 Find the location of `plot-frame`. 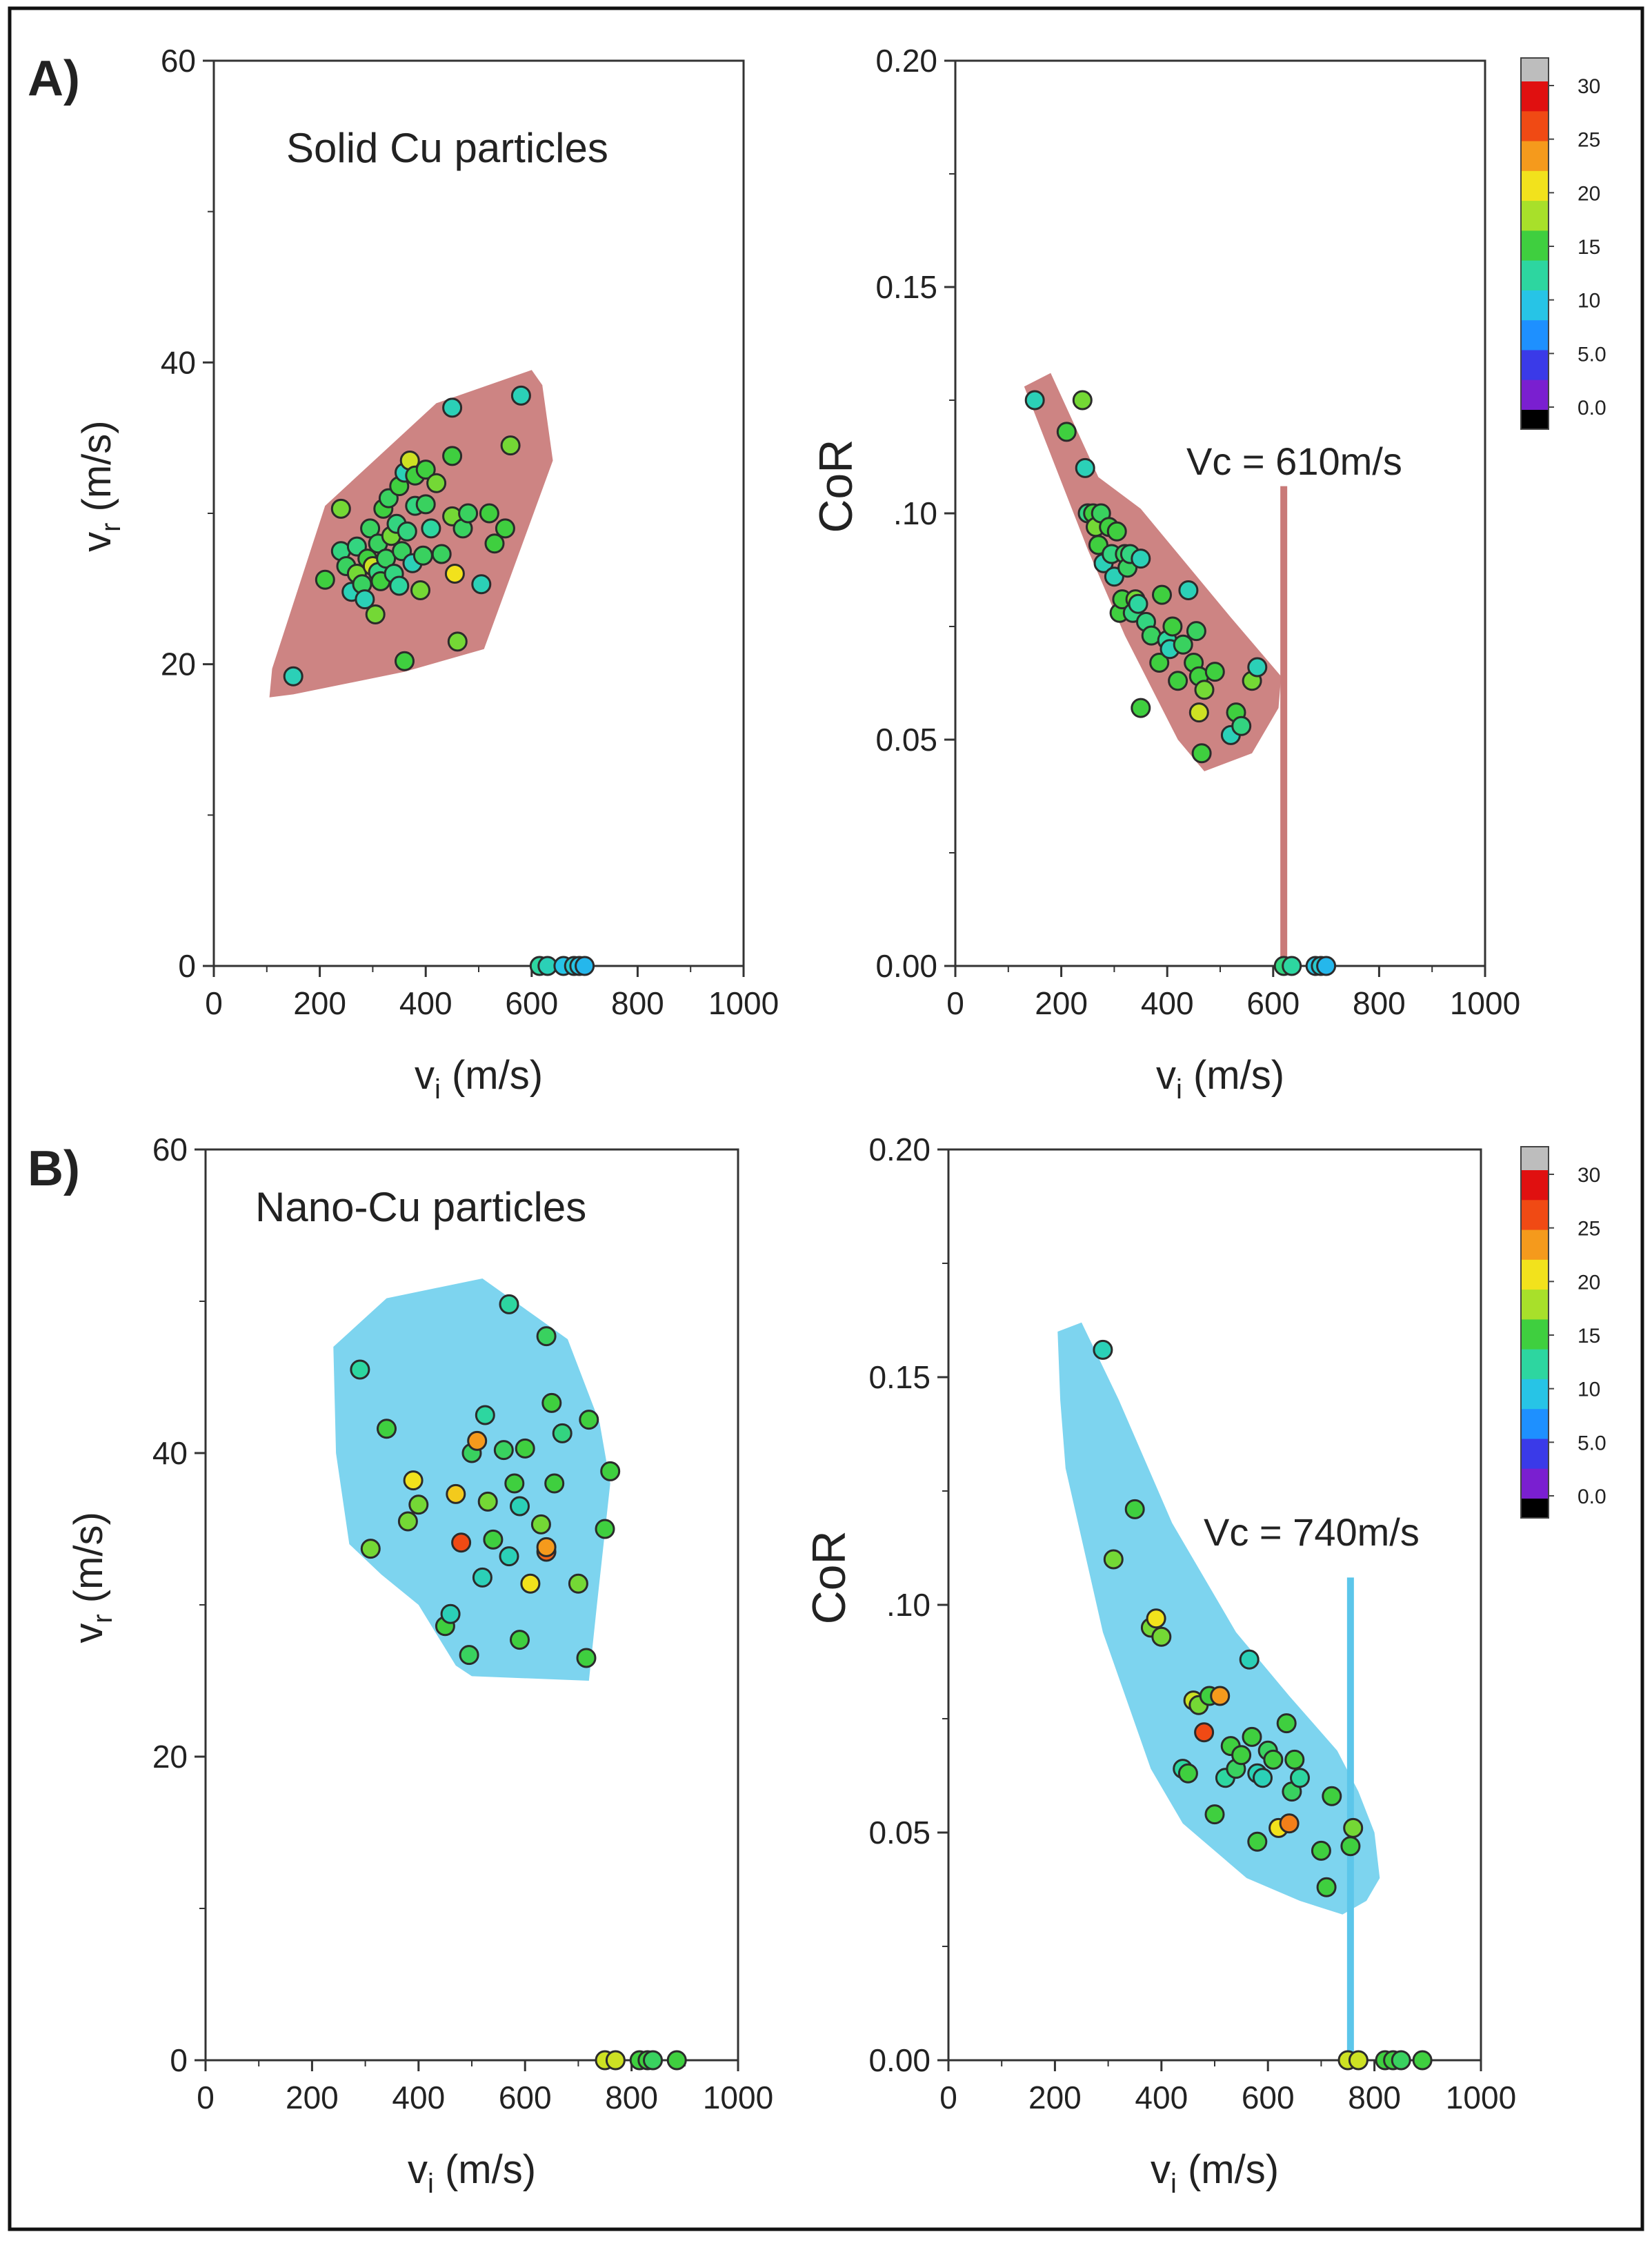

plot-frame is located at coordinates (1220, 513).